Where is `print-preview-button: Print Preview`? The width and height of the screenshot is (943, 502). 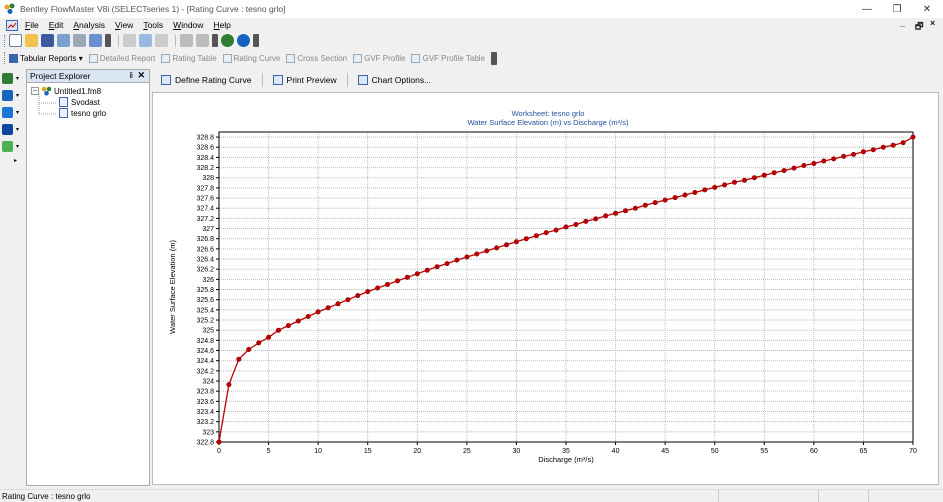 print-preview-button: Print Preview is located at coordinates (305, 80).